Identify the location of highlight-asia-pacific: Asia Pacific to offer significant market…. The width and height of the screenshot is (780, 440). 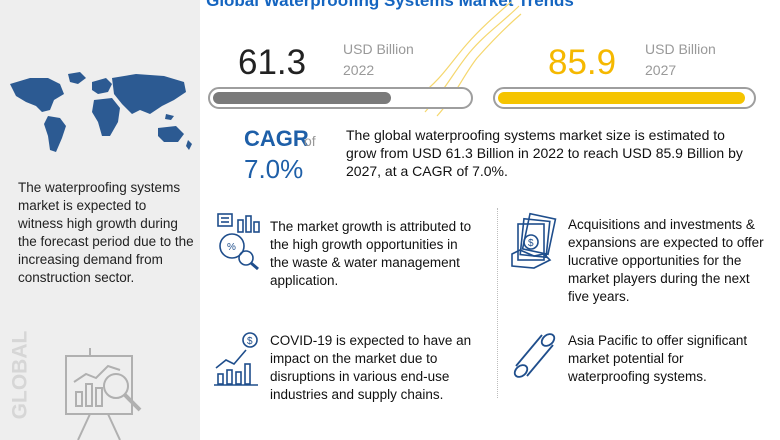
(658, 358).